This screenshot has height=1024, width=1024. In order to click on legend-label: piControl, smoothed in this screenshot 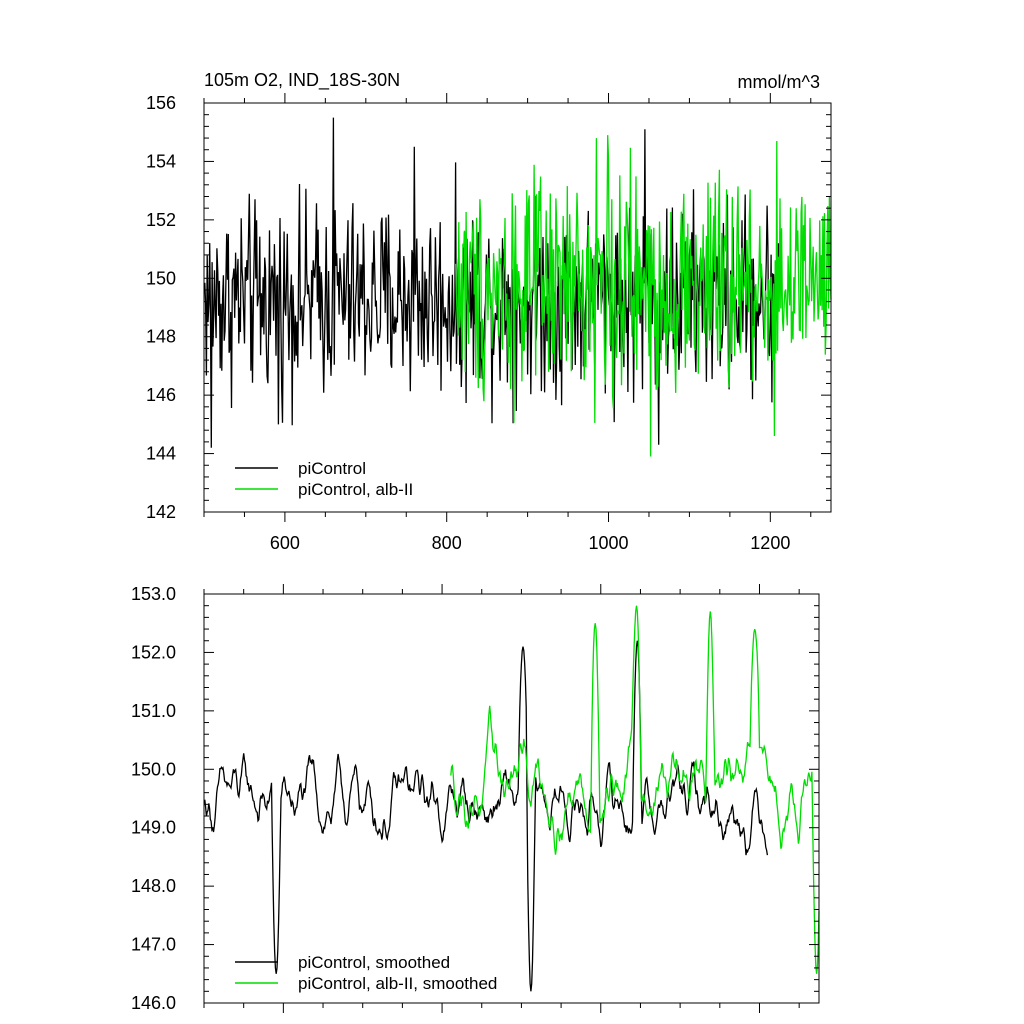, I will do `click(374, 962)`.